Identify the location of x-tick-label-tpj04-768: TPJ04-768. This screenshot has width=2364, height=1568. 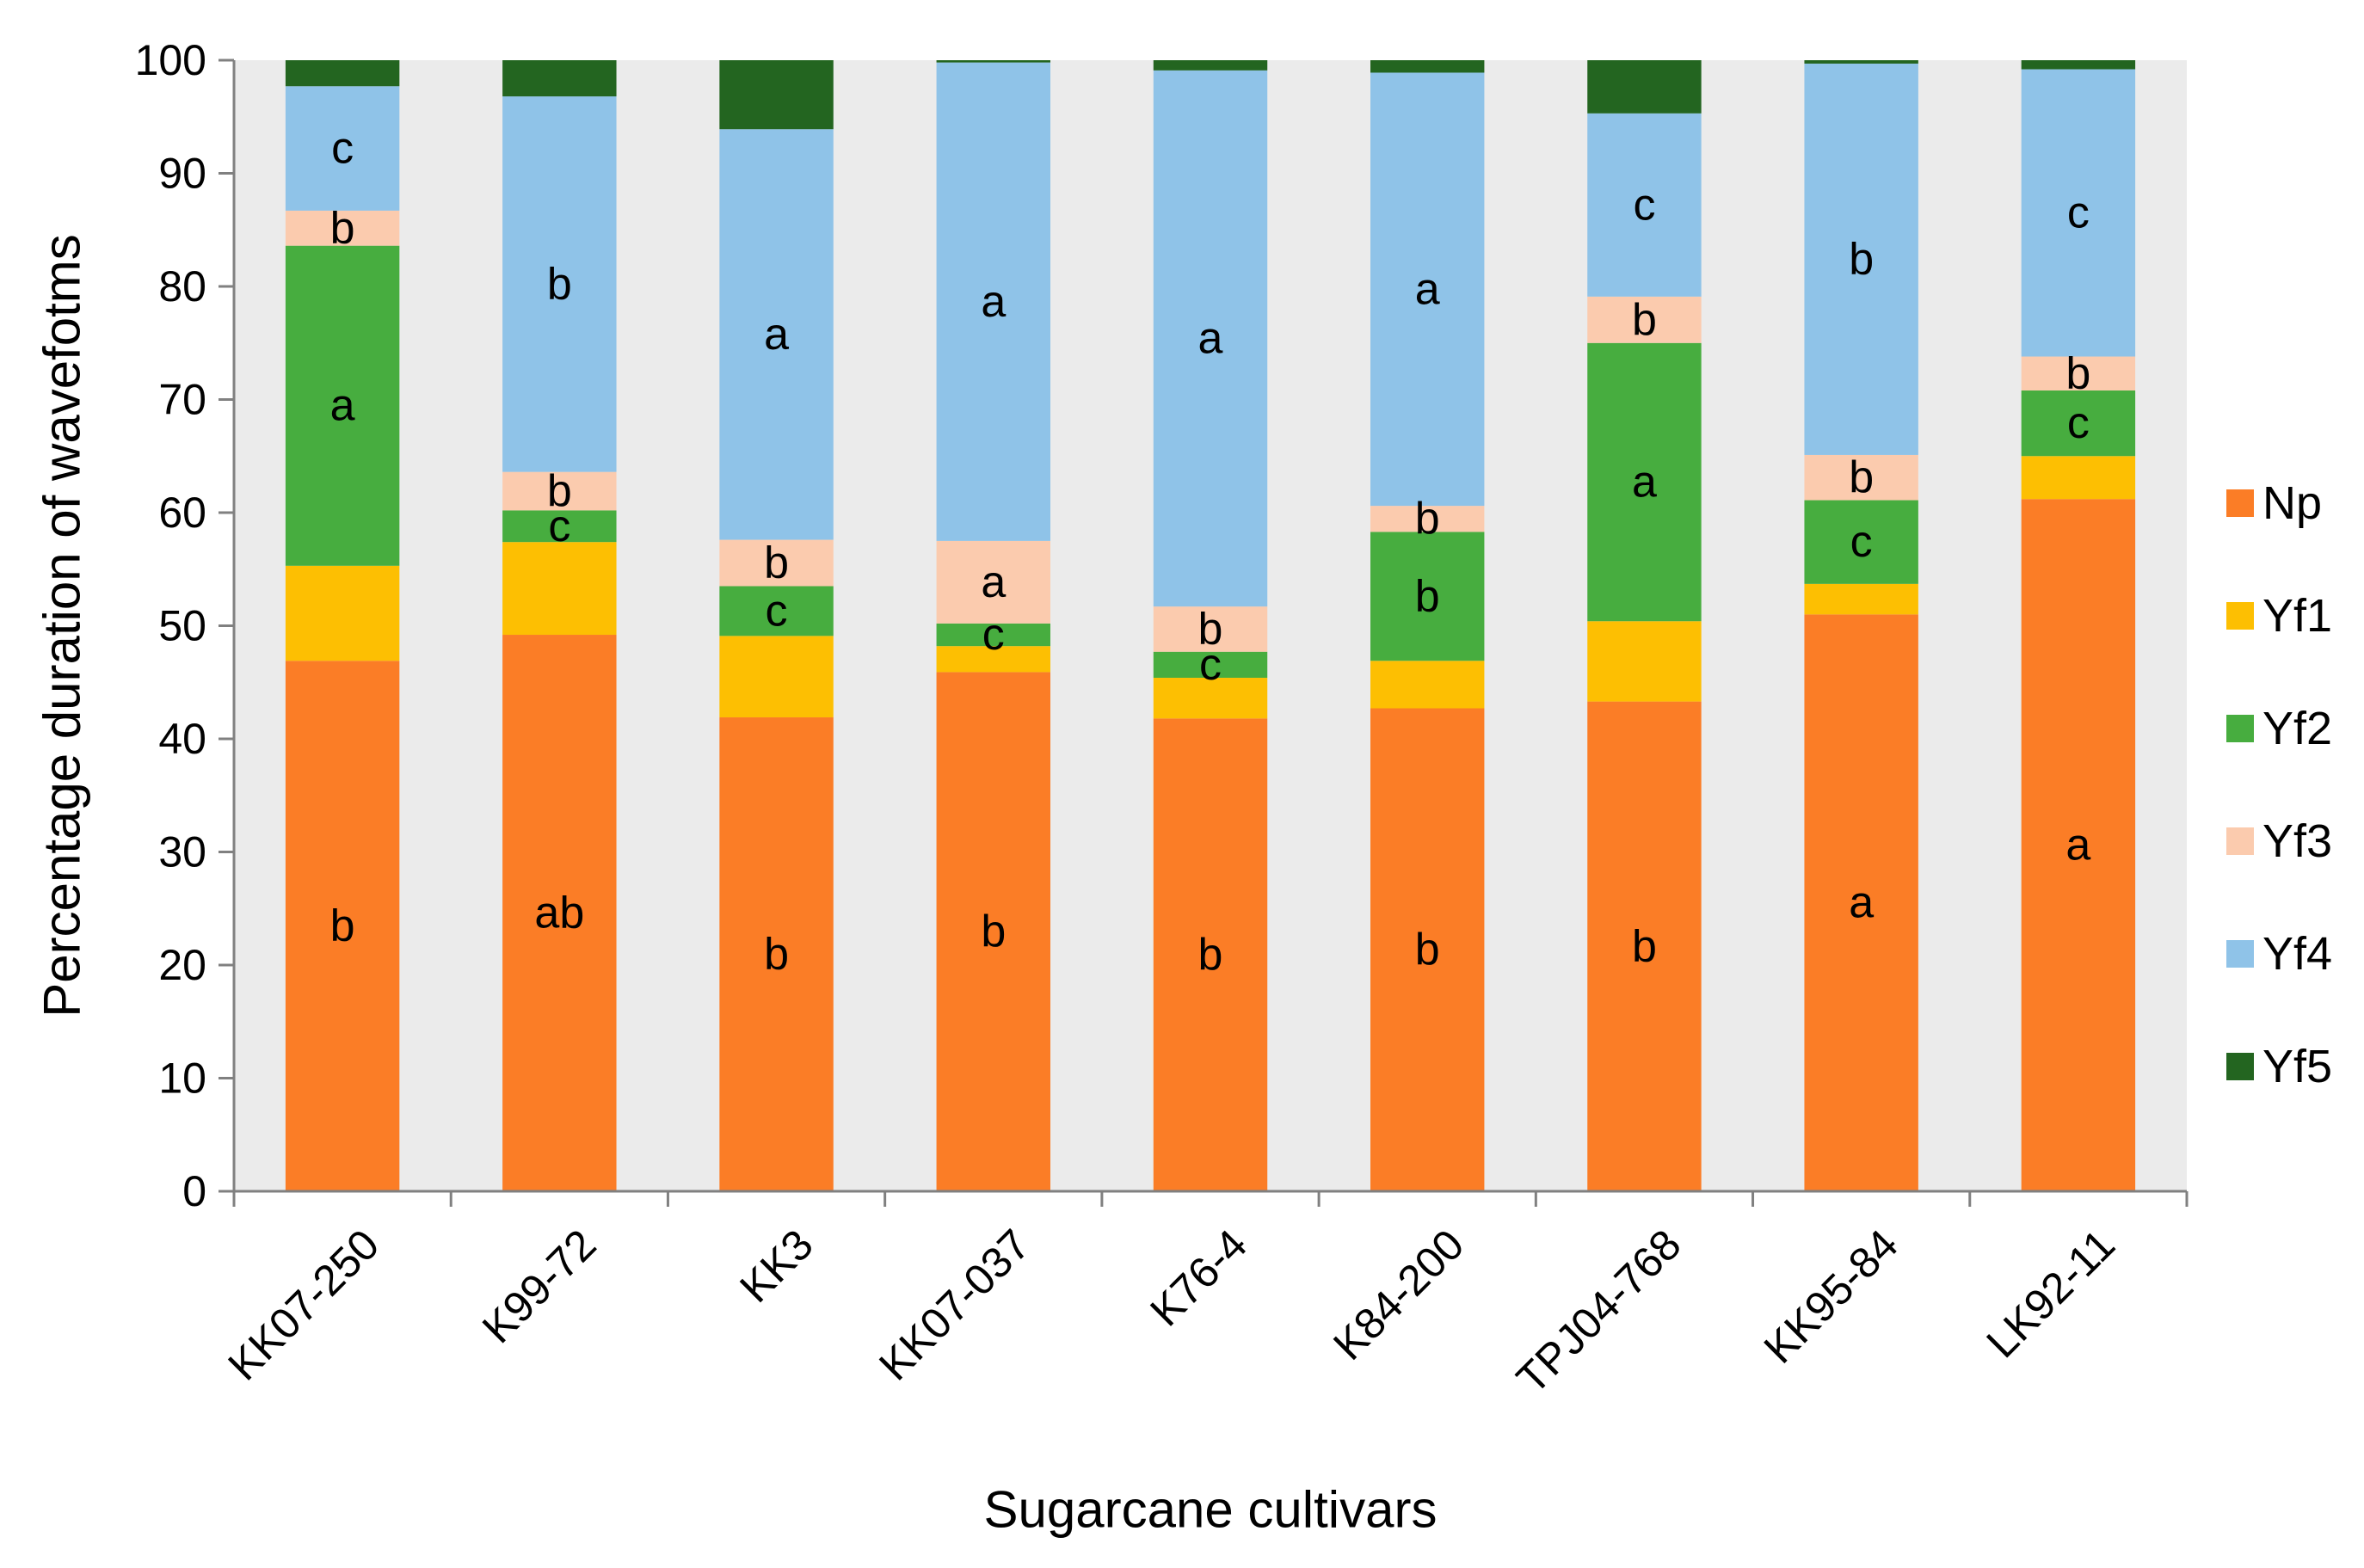
(1599, 1312).